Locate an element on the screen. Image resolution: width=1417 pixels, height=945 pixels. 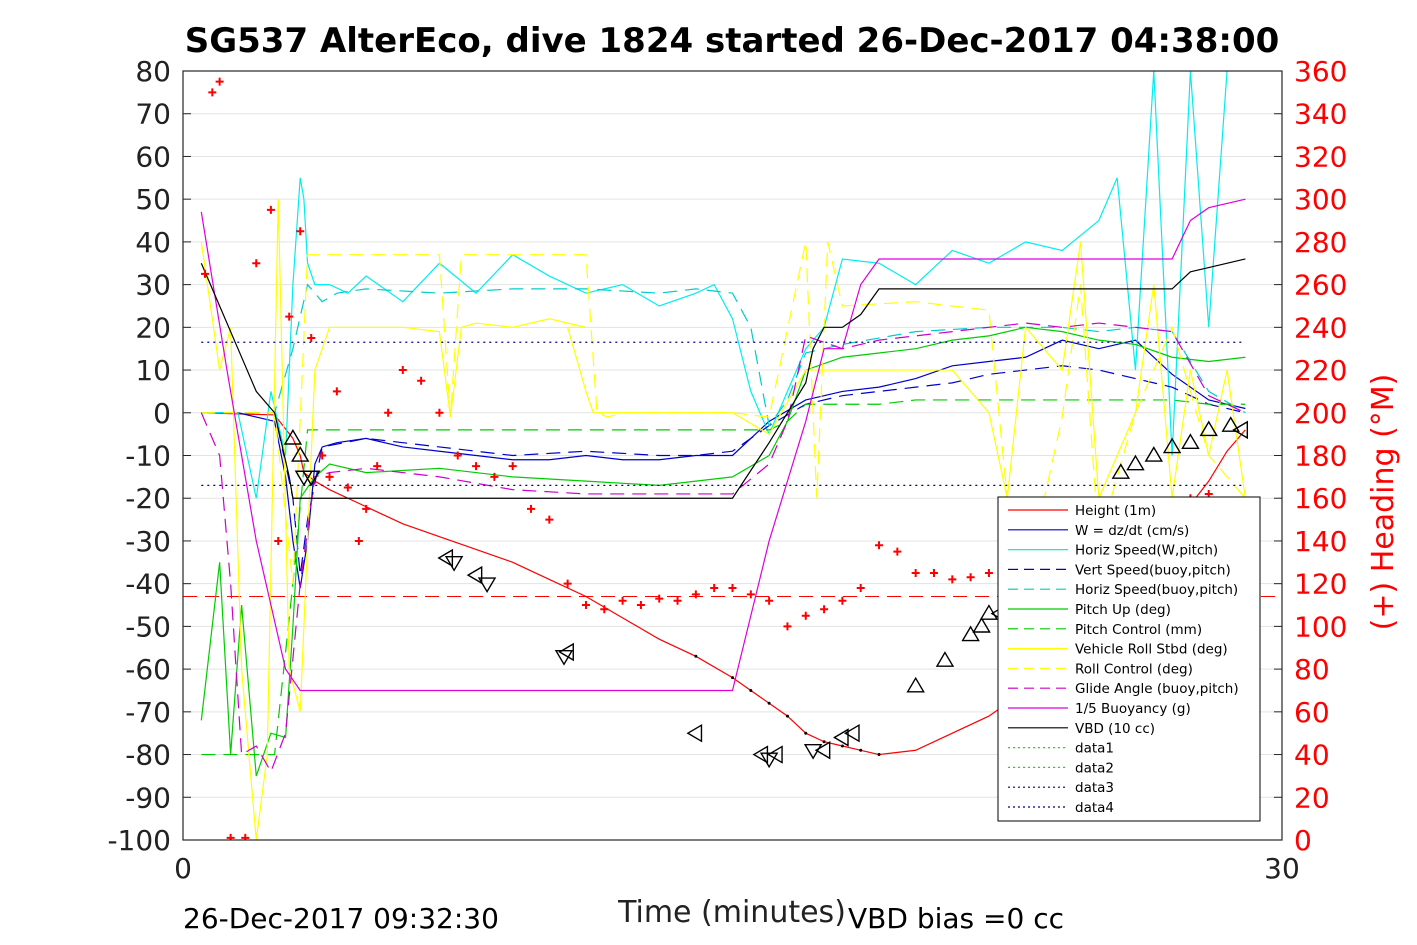
y-tick-label: -20 is located at coordinates (148, 498).